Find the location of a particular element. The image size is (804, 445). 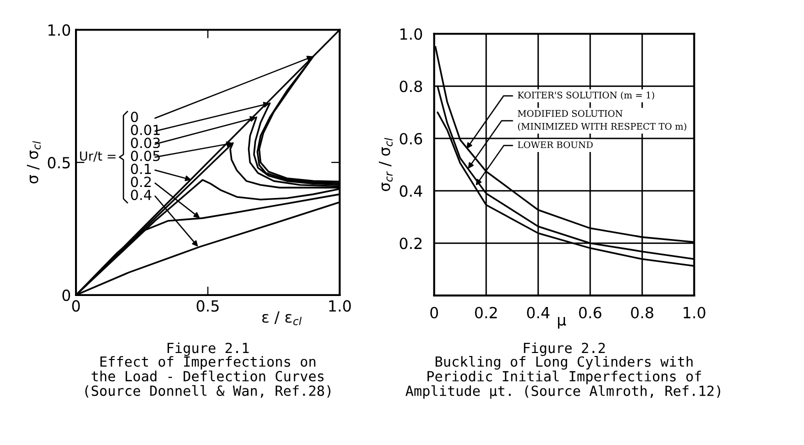

annotation: 0.03 is located at coordinates (145, 143).